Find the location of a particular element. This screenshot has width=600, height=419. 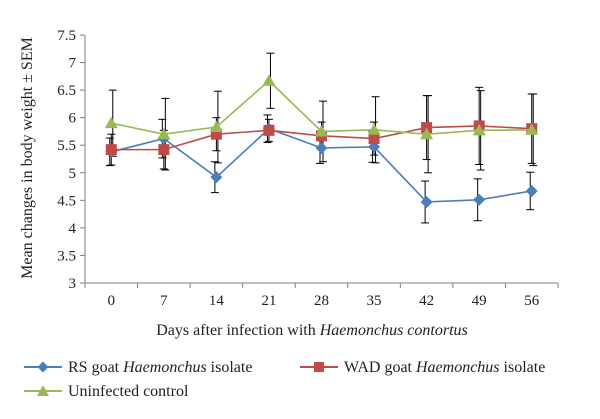

y-tick-label: 3.5 is located at coordinates (66, 256).